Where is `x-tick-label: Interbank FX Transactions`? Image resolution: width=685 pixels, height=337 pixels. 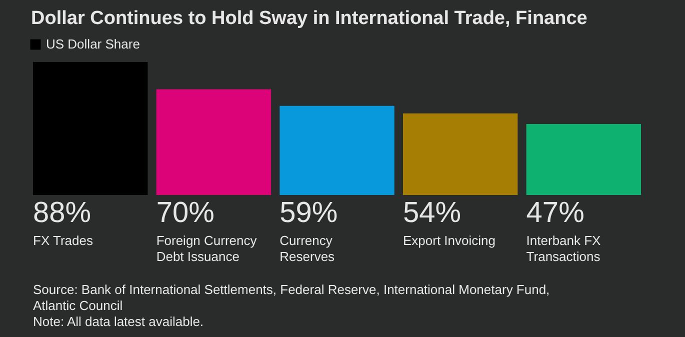 x-tick-label: Interbank FX Transactions is located at coordinates (564, 248).